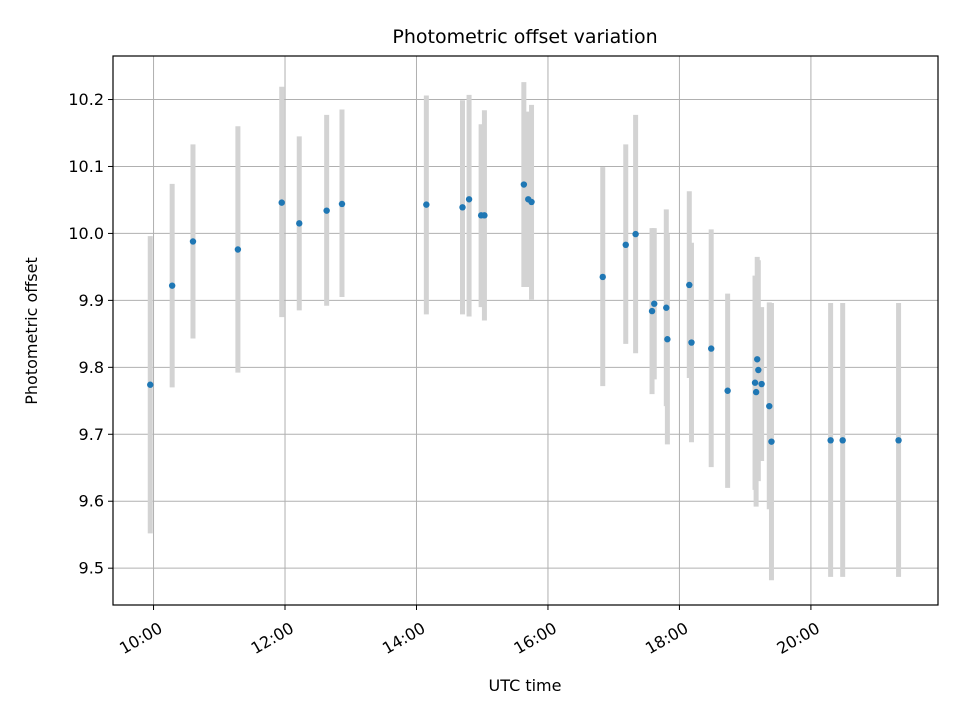 The height and width of the screenshot is (720, 960). What do you see at coordinates (90, 334) in the screenshot?
I see `y-axis: 9.5 9.6 9.7 9.8 9.9 10.0 10.1 10.2` at bounding box center [90, 334].